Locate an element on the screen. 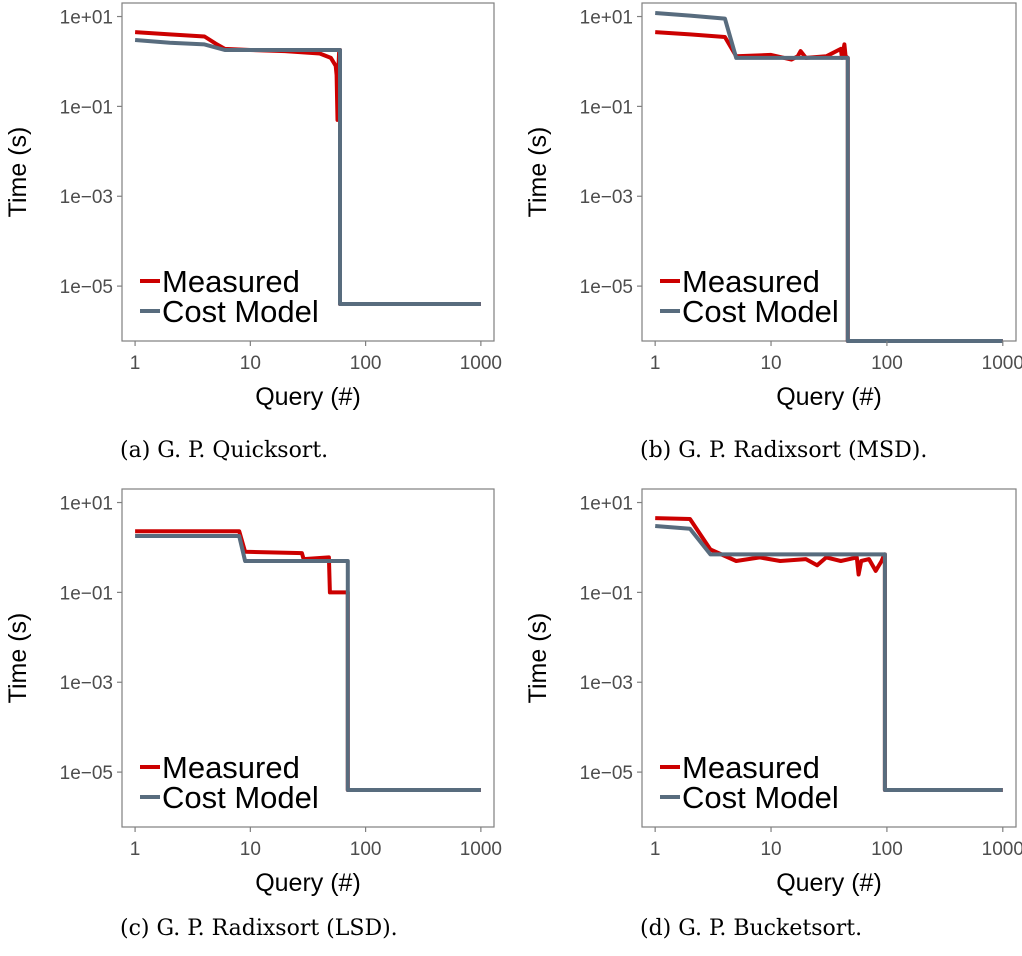 The image size is (1022, 956). caption-d: (d) G. P. Bucketsort. is located at coordinates (751, 928).